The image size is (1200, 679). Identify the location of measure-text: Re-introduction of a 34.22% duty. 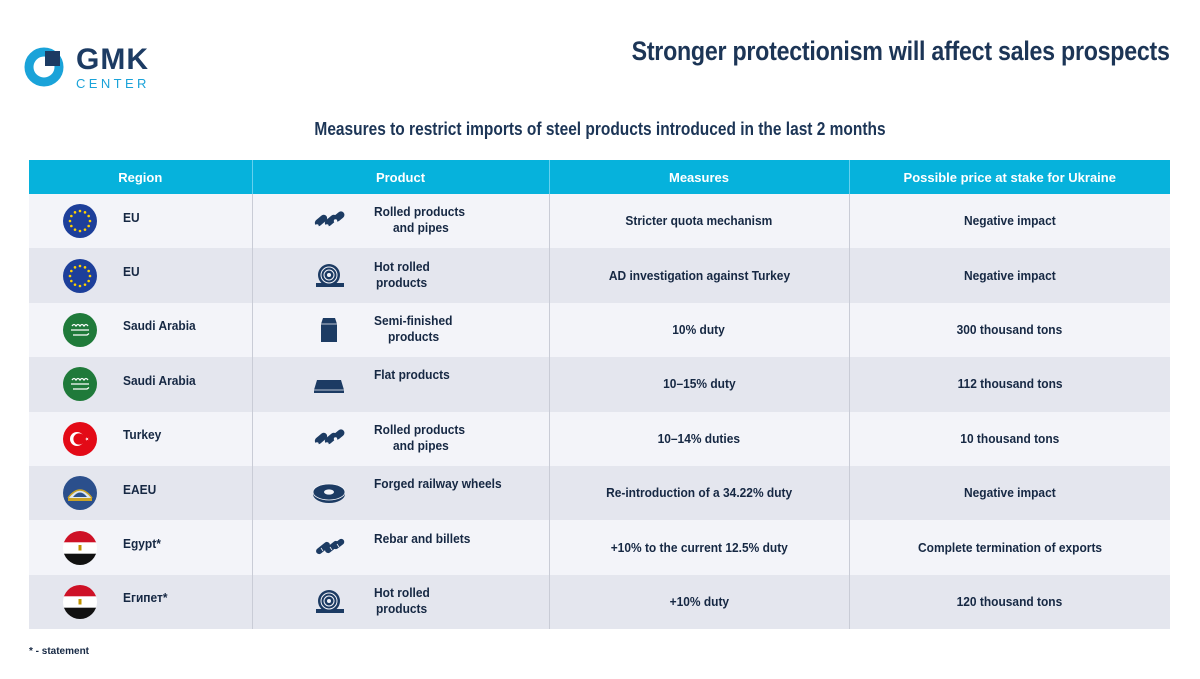
(699, 493).